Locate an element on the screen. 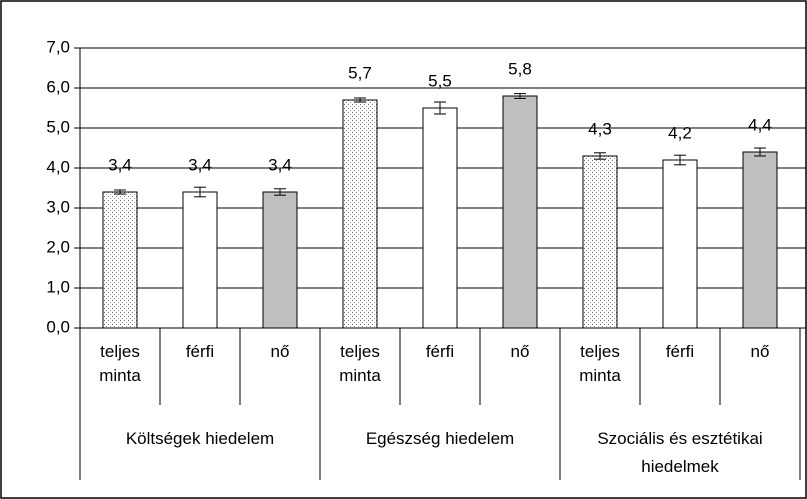 This screenshot has width=807, height=499. y-tick-label: 6,0 is located at coordinates (58, 86).